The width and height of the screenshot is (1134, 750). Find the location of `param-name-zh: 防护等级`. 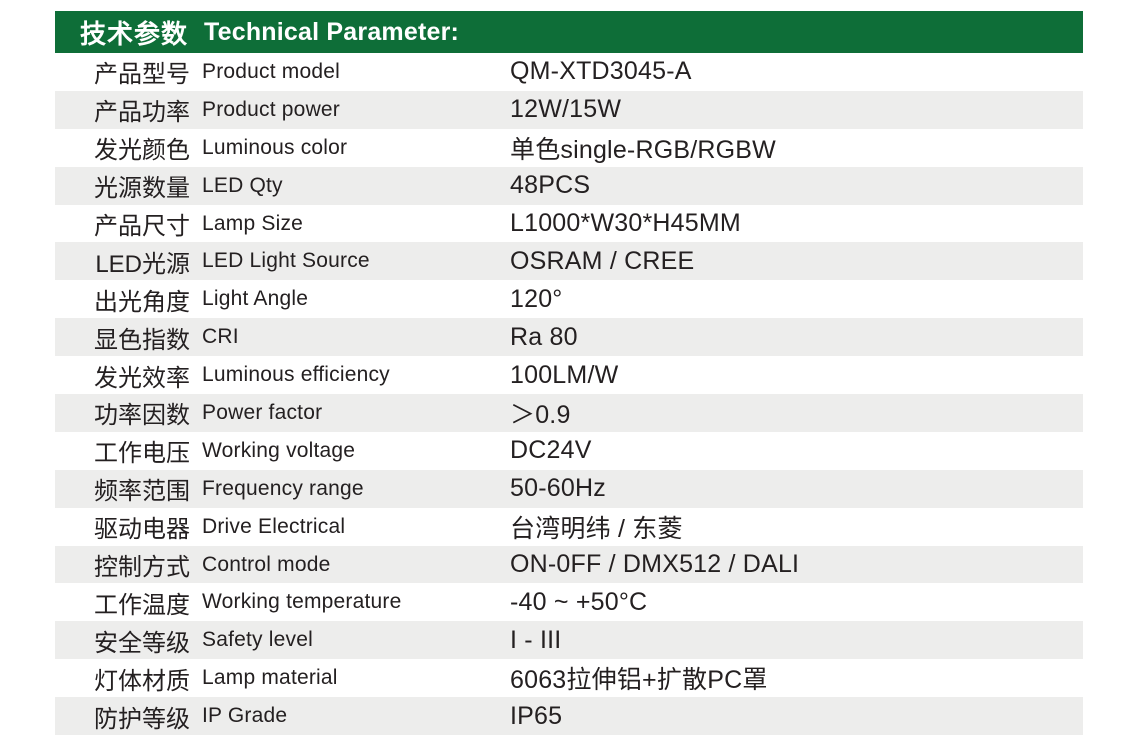

param-name-zh: 防护等级 is located at coordinates (142, 719).